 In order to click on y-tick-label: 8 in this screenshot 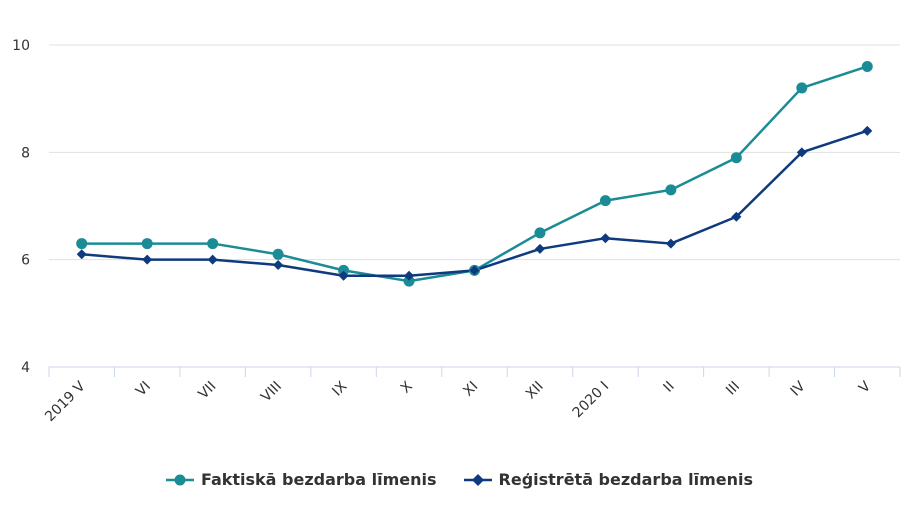, I will do `click(25, 153)`.